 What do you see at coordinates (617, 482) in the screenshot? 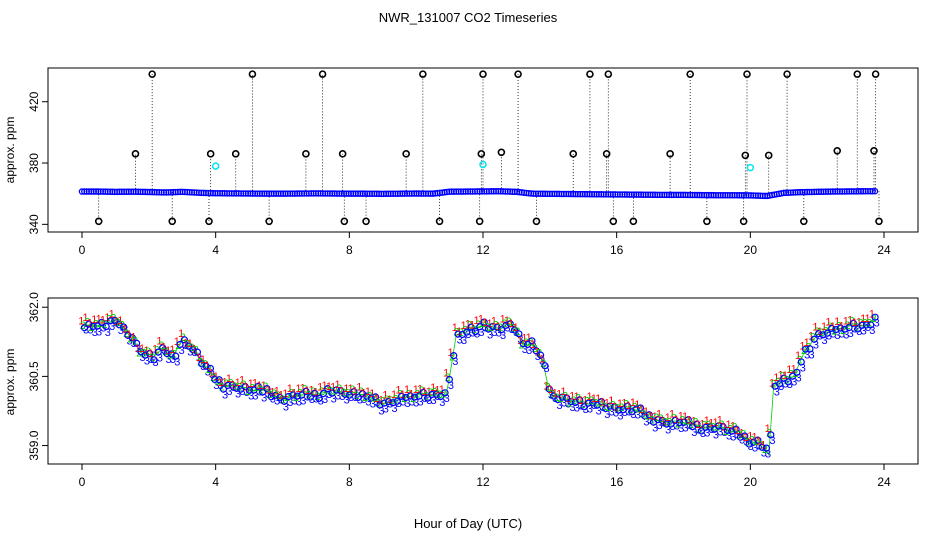
I see `bottom-x-tick-label: 16` at bounding box center [617, 482].